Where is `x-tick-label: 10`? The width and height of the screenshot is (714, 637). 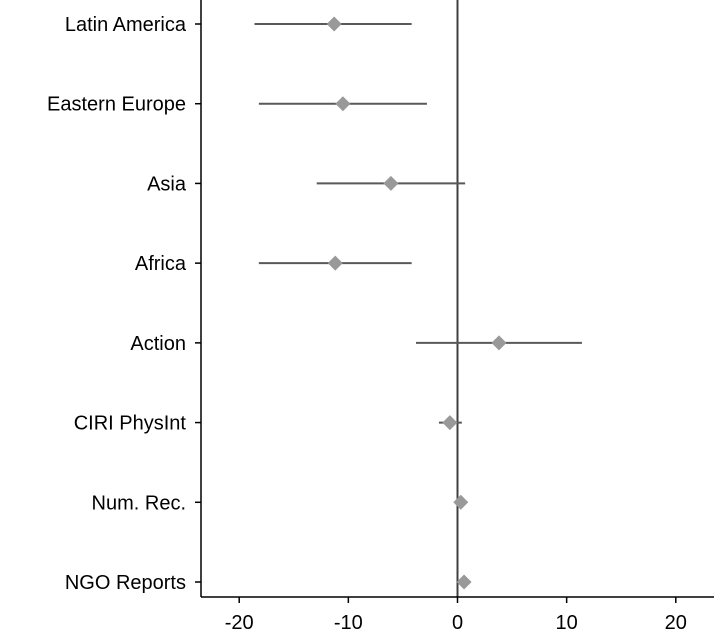 x-tick-label: 10 is located at coordinates (567, 623).